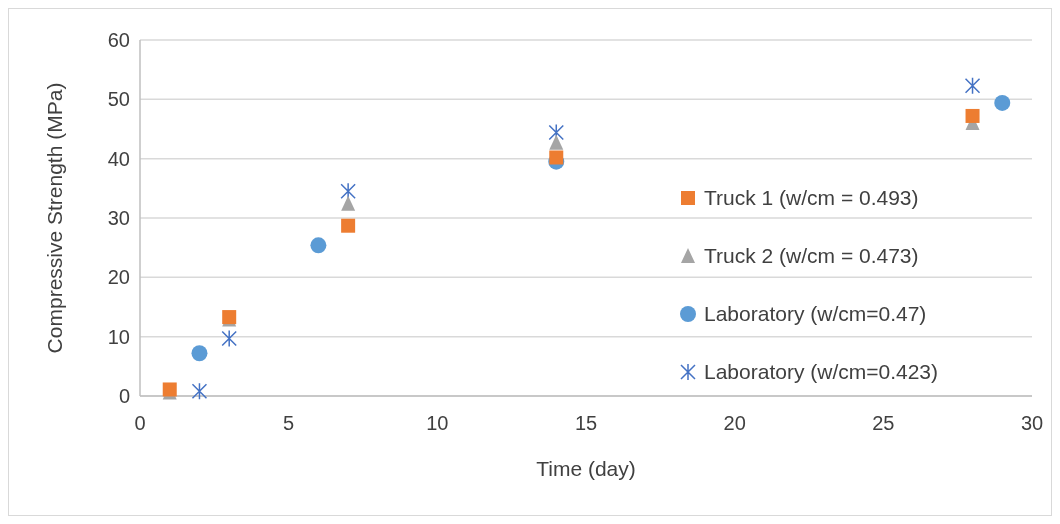 This screenshot has width=1060, height=524. Describe the element at coordinates (118, 40) in the screenshot. I see `y-tick-label: 60` at that location.